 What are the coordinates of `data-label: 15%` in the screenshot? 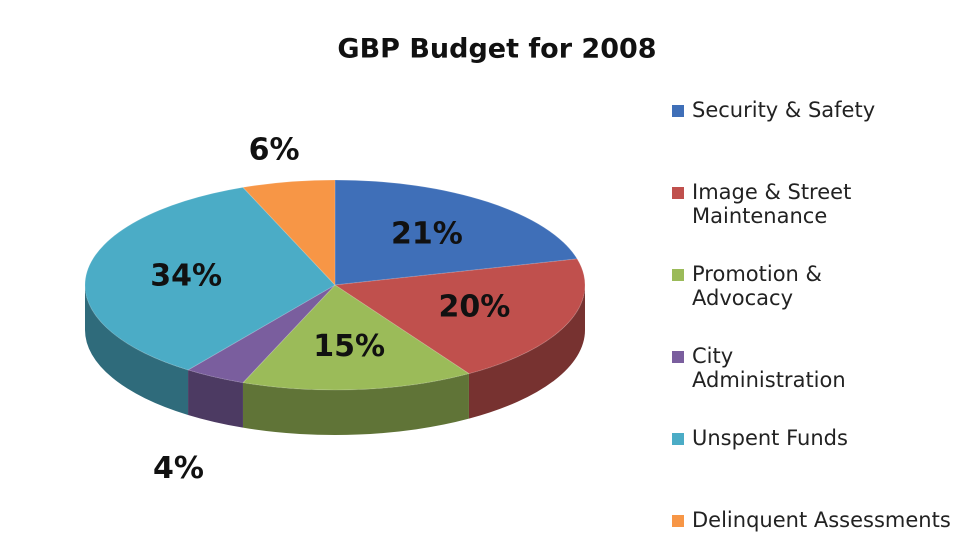 It's located at (349, 346).